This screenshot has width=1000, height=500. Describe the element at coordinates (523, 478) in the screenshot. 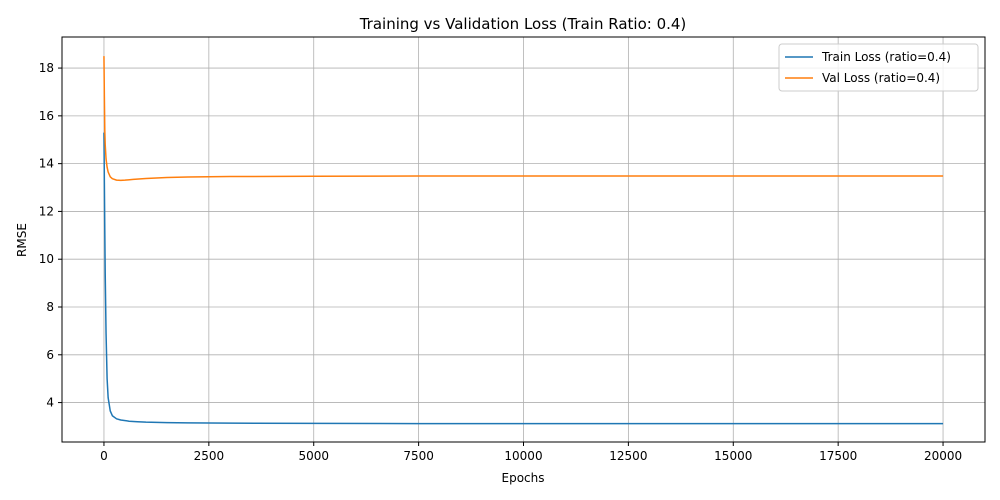

I see `x-axis-label: Epochs` at that location.